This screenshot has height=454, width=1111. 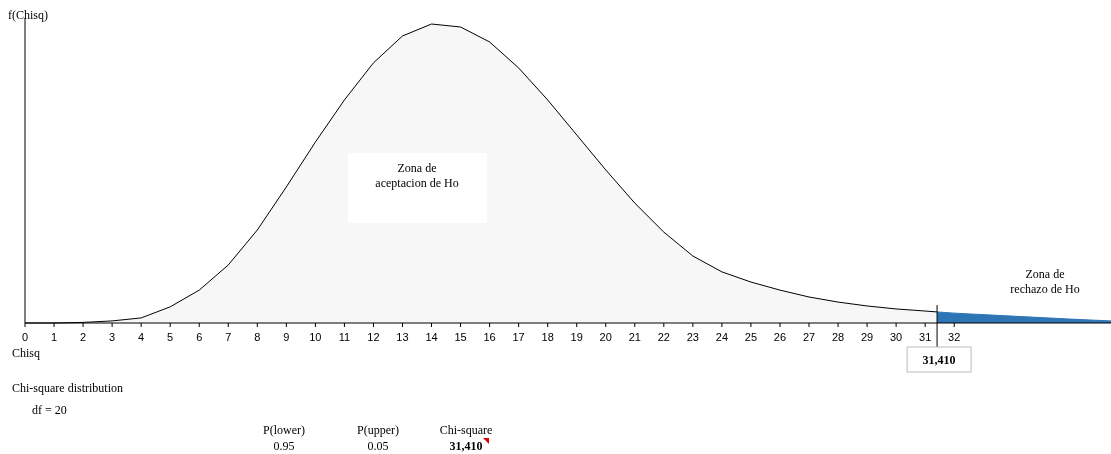 I want to click on x-tick-label: 31, so click(x=925, y=337).